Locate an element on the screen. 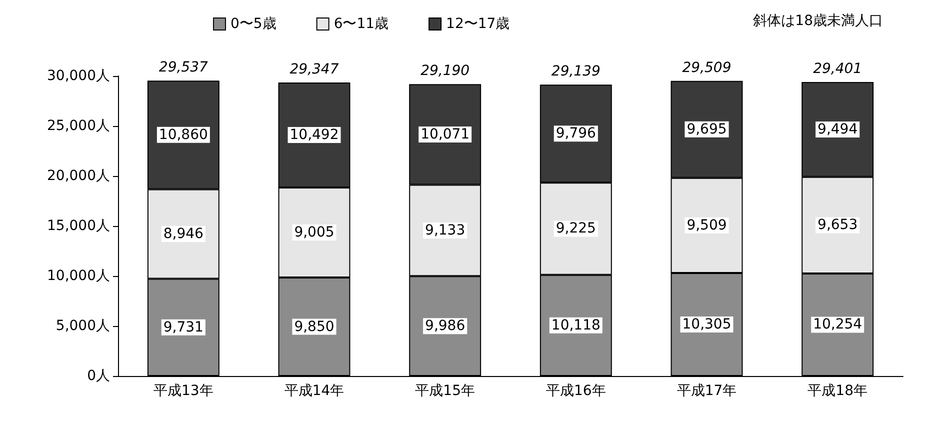  data-label: 9,005 is located at coordinates (314, 232).